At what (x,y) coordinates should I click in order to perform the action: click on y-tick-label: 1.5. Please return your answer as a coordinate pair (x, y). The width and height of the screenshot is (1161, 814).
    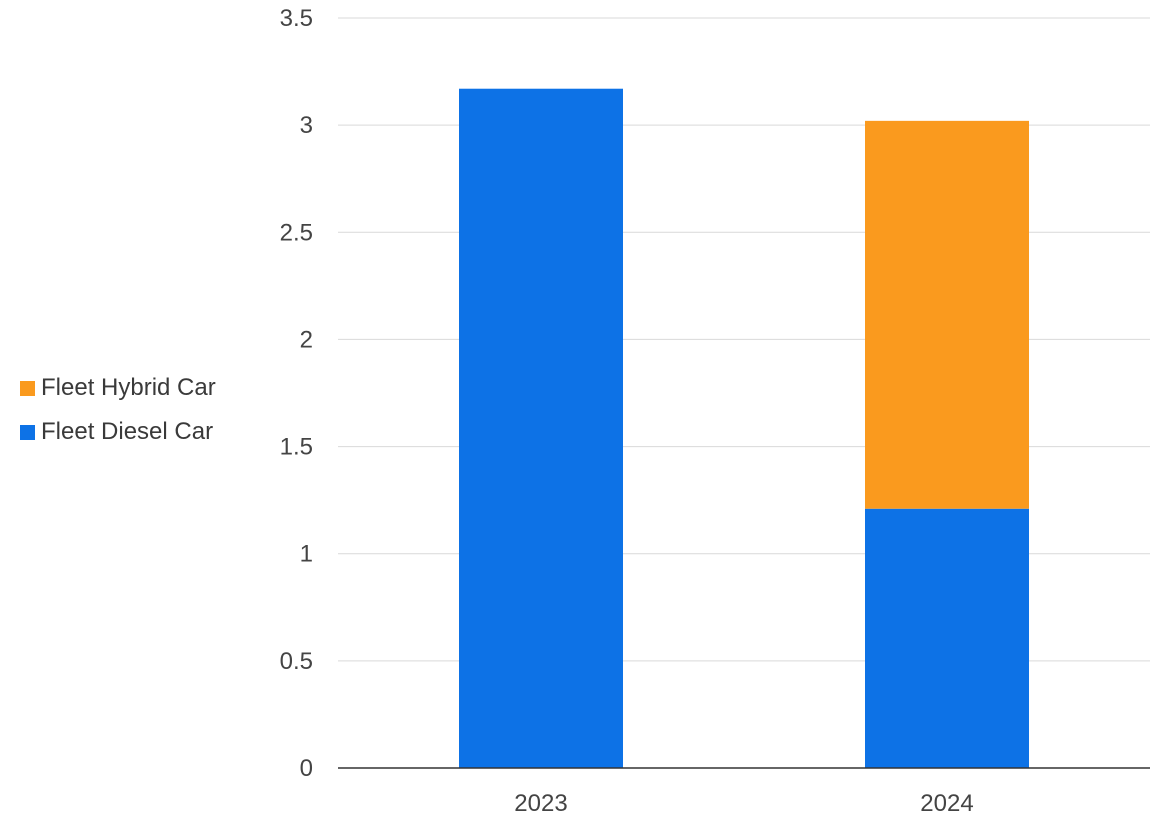
    Looking at the image, I should click on (296, 447).